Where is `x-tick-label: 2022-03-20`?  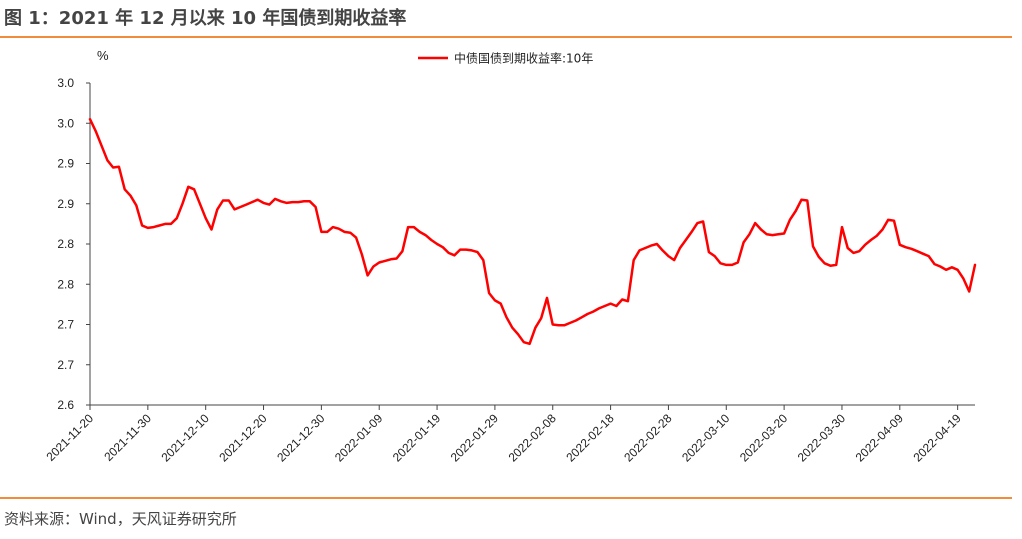
x-tick-label: 2022-03-20 is located at coordinates (764, 438).